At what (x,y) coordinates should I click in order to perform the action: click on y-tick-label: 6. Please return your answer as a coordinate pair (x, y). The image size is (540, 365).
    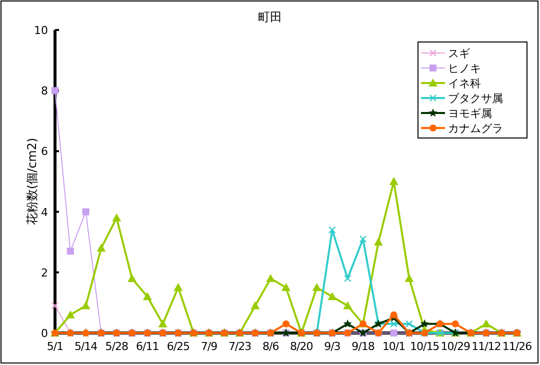
    Looking at the image, I should click on (44, 151).